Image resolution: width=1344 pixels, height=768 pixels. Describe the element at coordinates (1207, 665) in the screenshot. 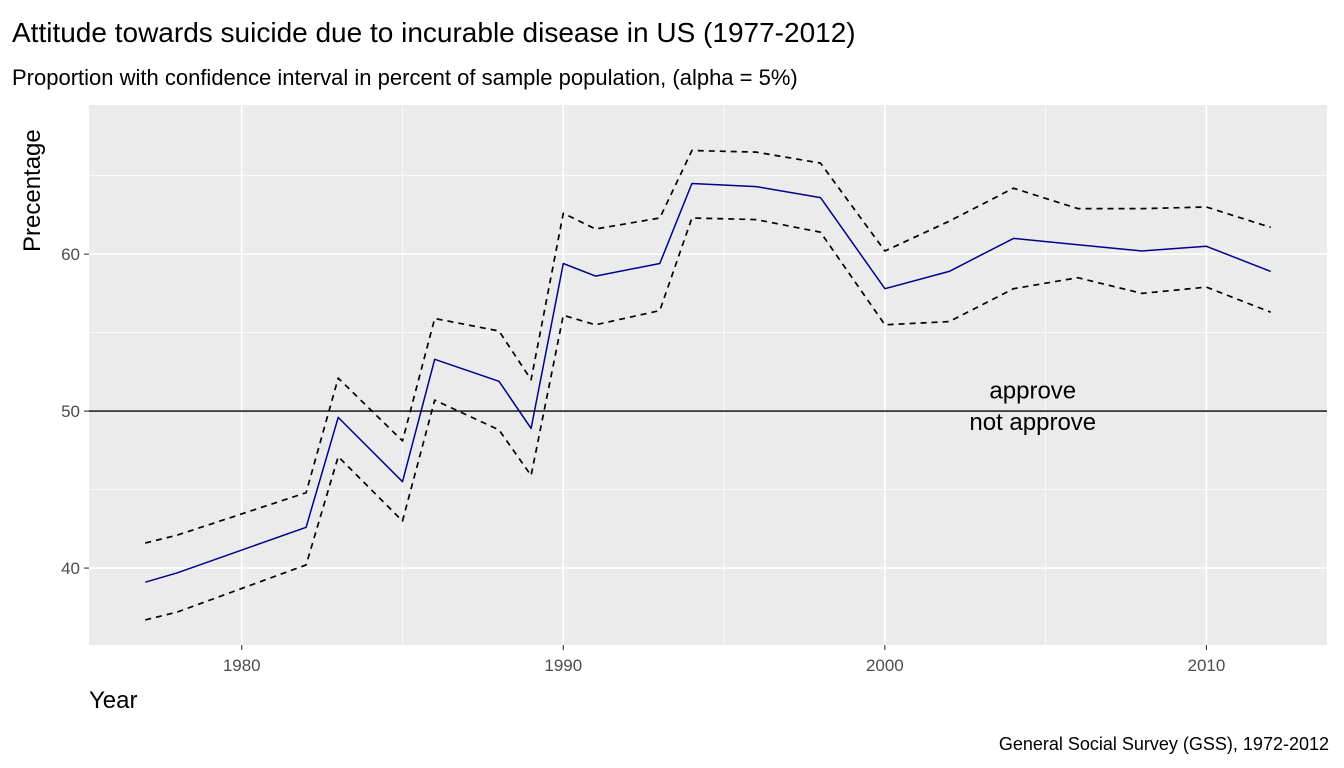

I see `x-tick-label: 2010` at that location.